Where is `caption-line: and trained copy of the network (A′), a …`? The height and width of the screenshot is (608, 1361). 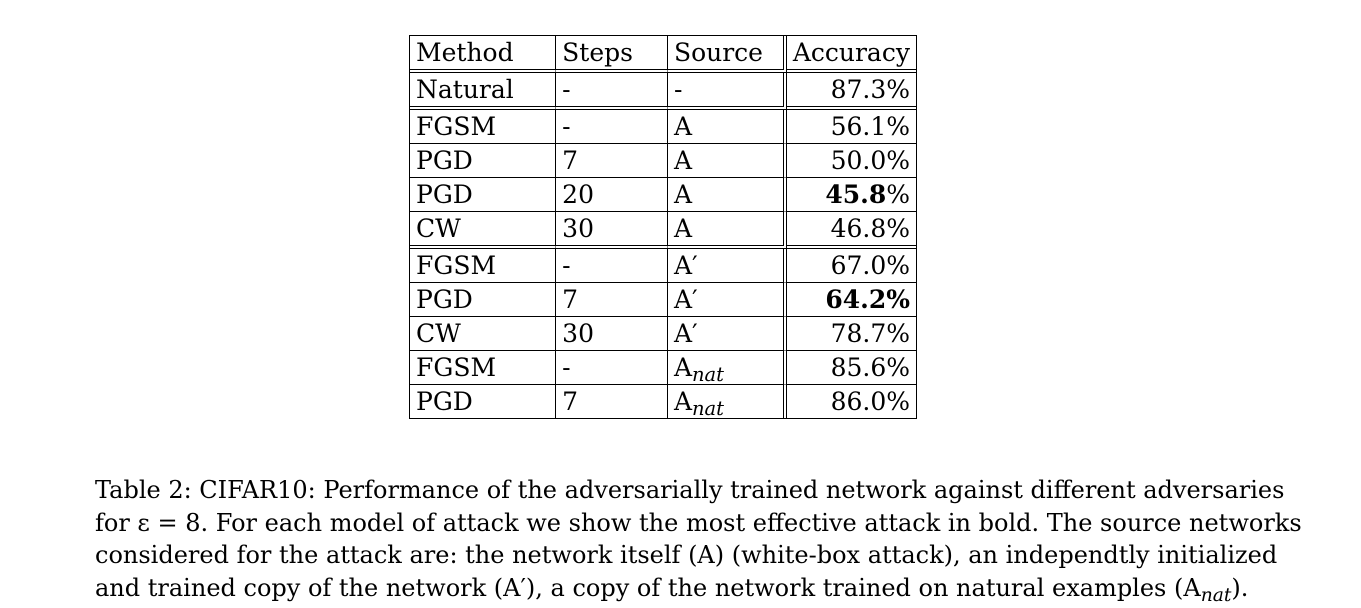
caption-line: and trained copy of the network (A′), a … is located at coordinates (672, 589).